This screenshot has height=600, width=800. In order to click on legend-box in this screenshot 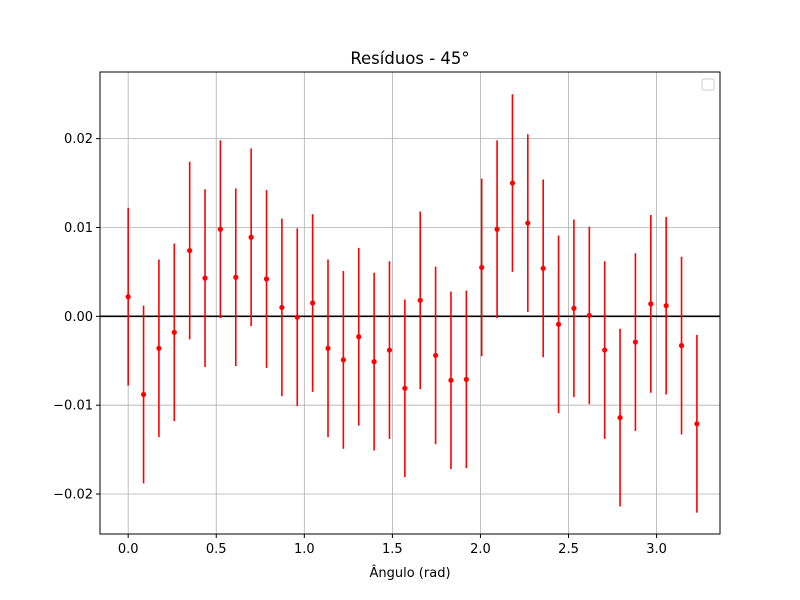, I will do `click(708, 84)`.